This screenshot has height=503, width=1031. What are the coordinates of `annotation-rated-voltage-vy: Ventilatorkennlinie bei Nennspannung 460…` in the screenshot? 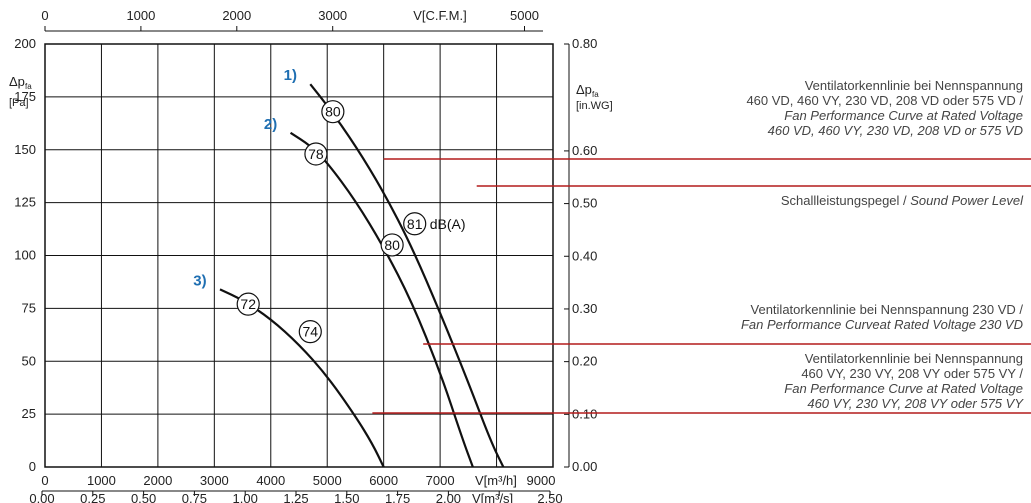 It's located at (903, 381).